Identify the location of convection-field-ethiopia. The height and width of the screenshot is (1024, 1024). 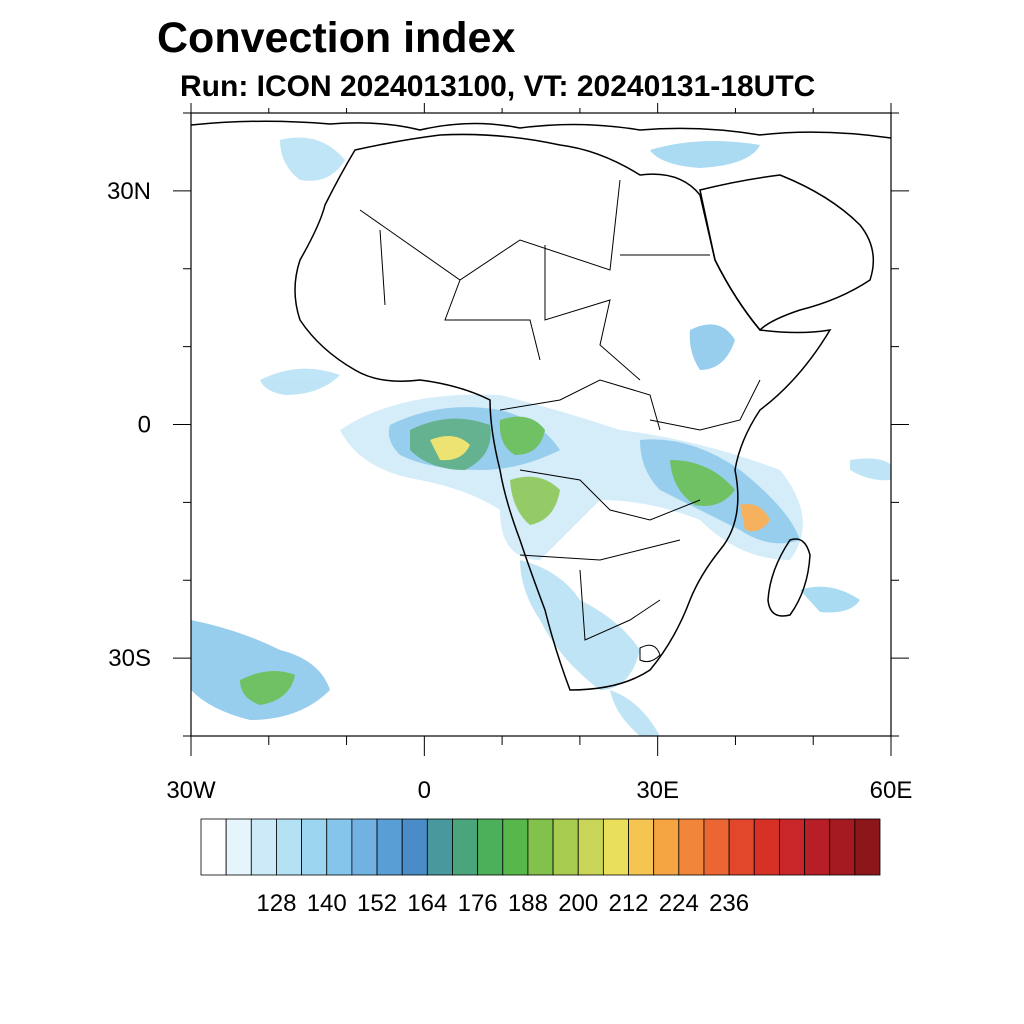
(712, 347).